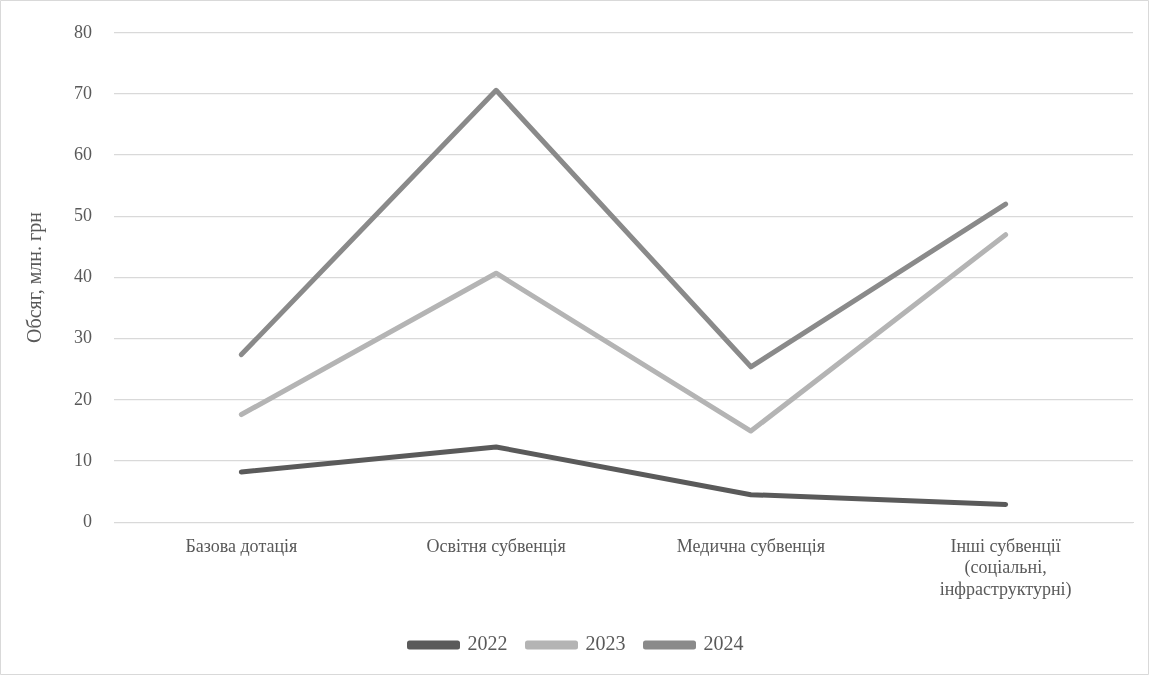  What do you see at coordinates (1005, 567) in the screenshot?
I see `x-tick-label: Інші субвенції (соціальні, інфраструктурні)` at bounding box center [1005, 567].